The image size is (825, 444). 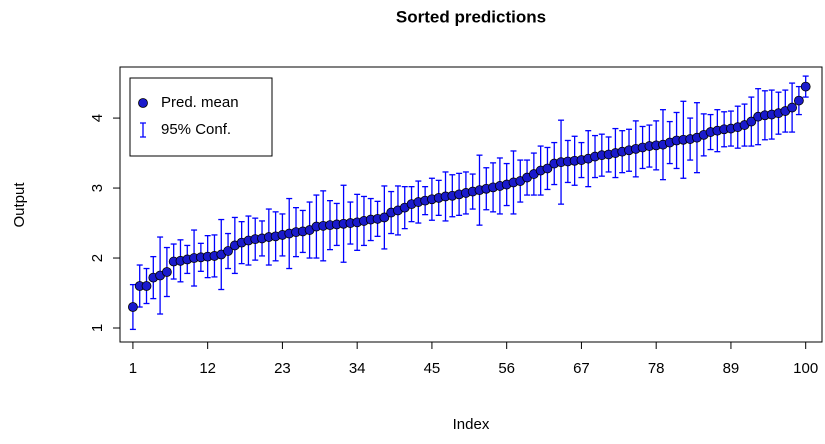 I want to click on x-tick-label: 34, so click(x=357, y=368).